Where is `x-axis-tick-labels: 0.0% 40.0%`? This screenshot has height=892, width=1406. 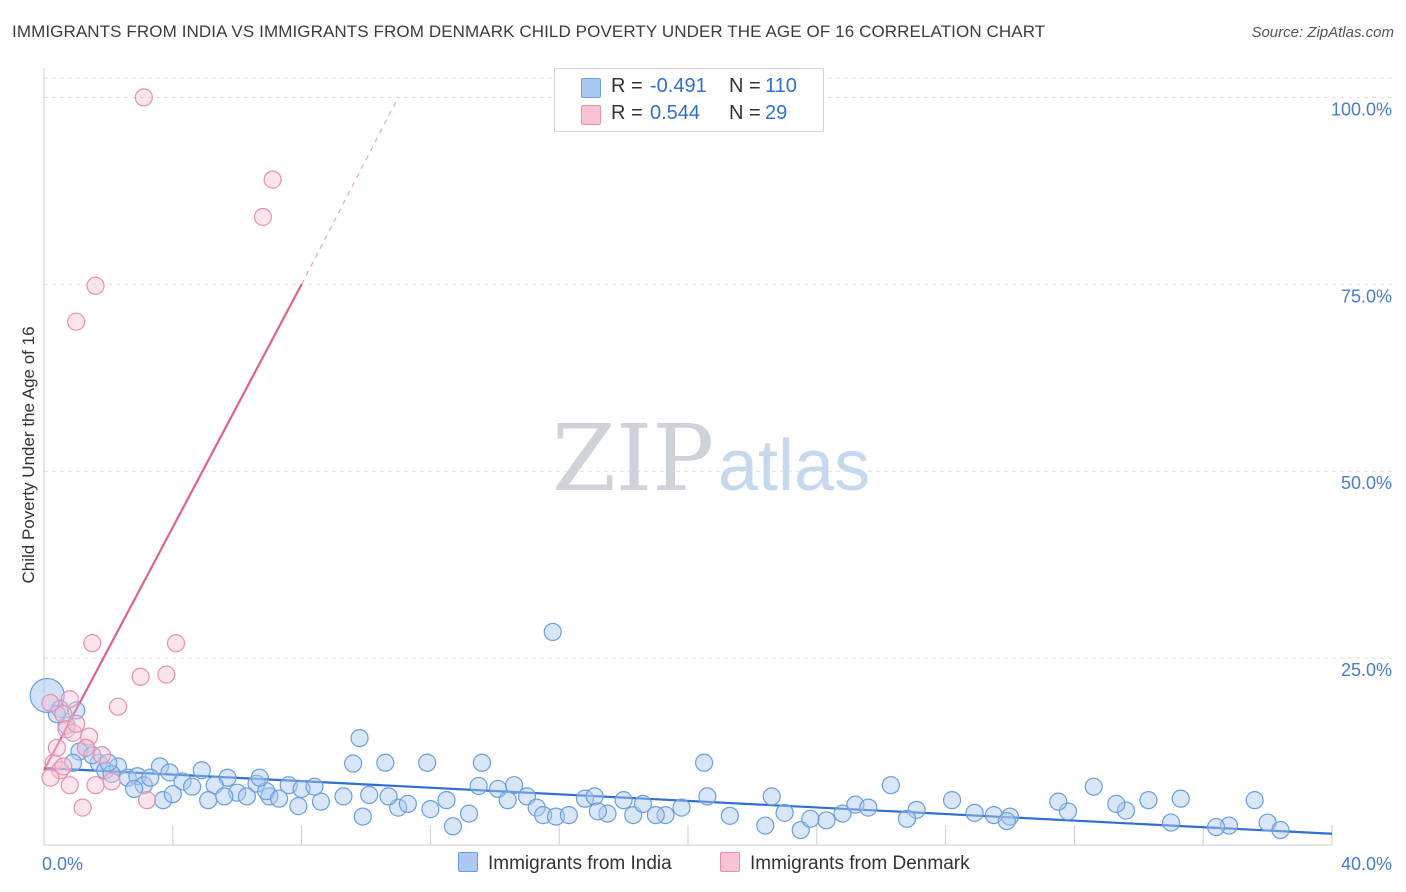 x-axis-tick-labels: 0.0% 40.0% is located at coordinates (717, 864).